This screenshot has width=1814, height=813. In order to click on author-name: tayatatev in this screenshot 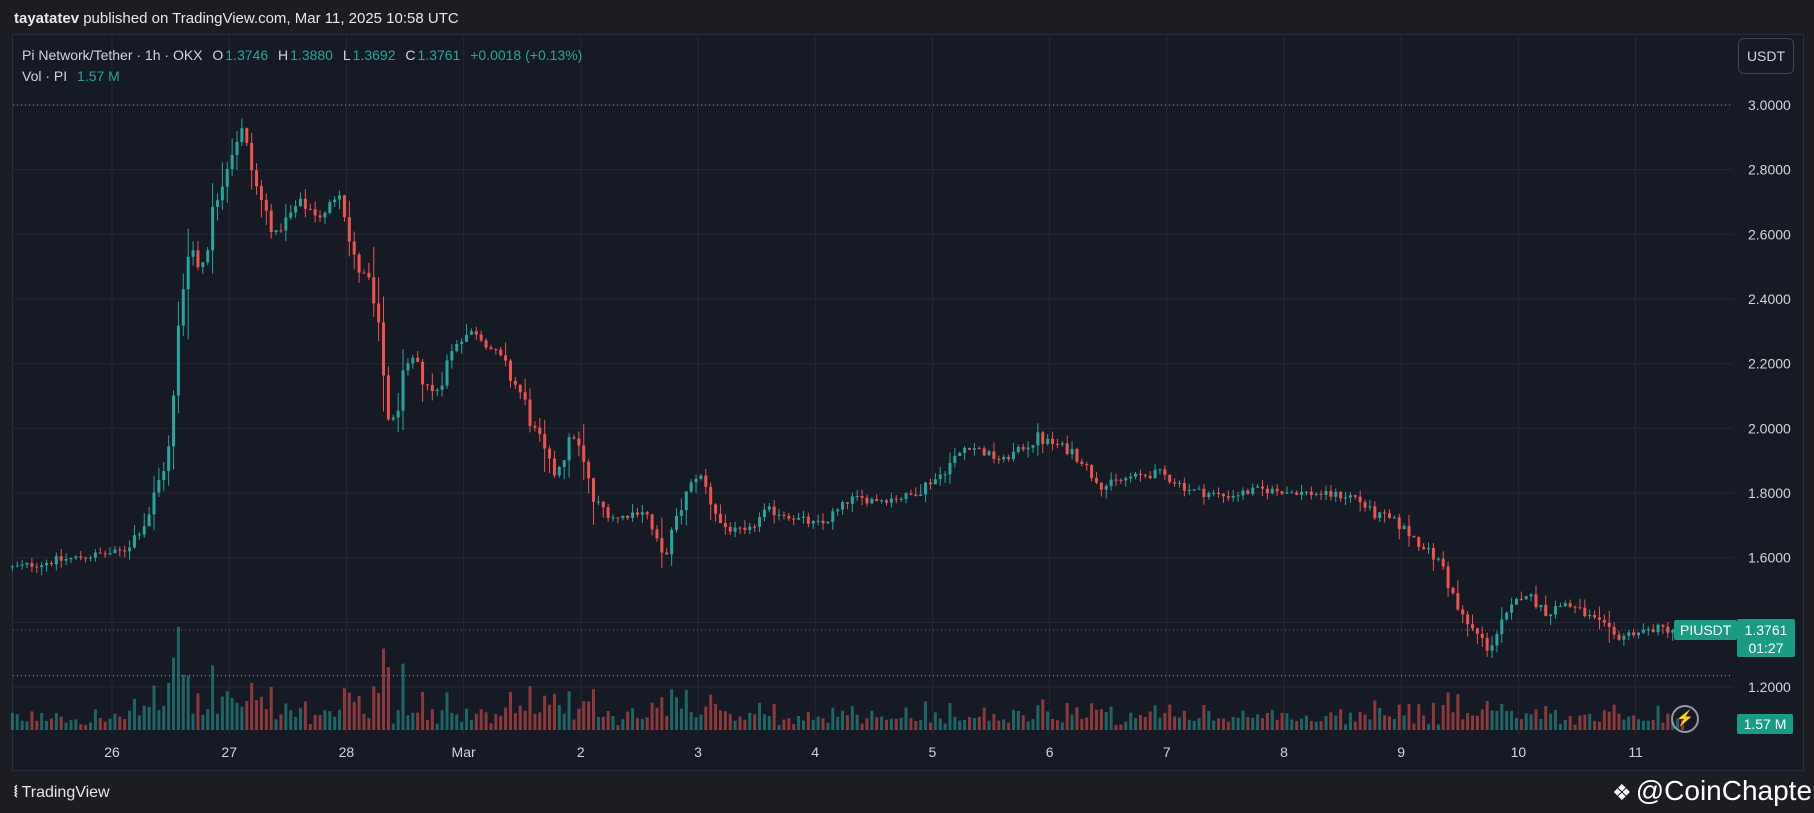, I will do `click(47, 18)`.